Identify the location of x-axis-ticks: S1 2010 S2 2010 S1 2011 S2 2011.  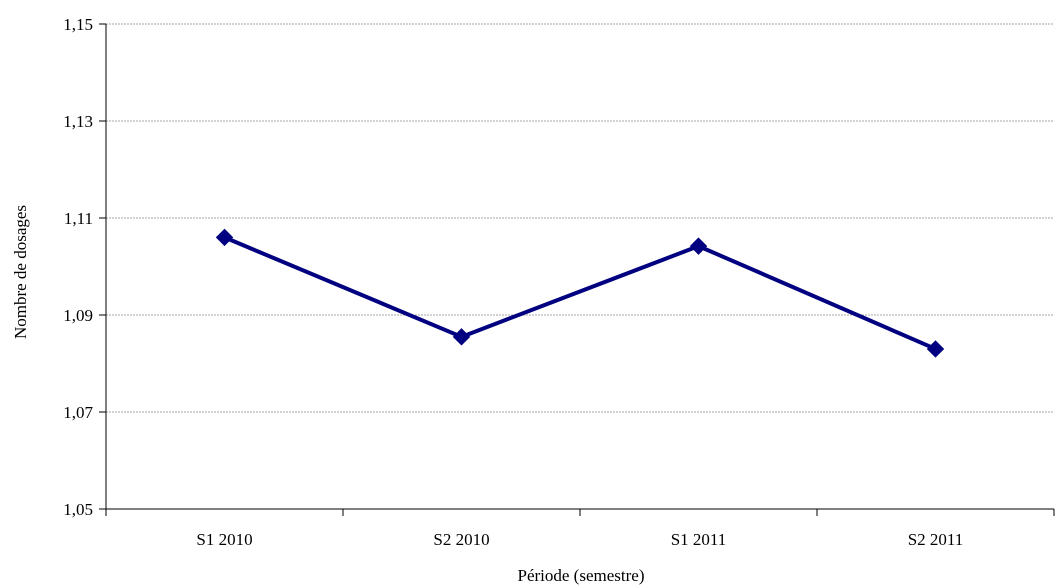
(580, 529).